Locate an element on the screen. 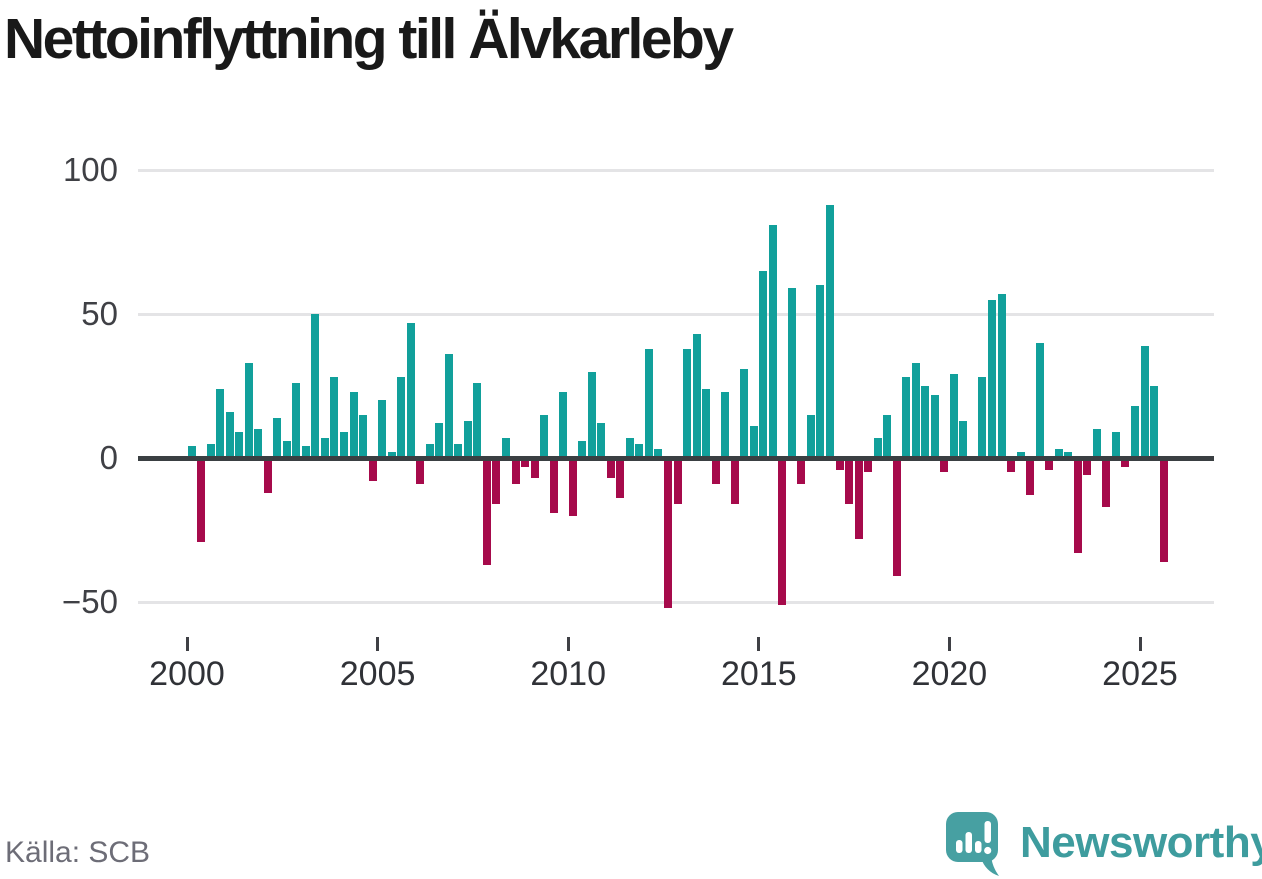 The width and height of the screenshot is (1262, 879). x-axis-label: 2000 is located at coordinates (187, 674).